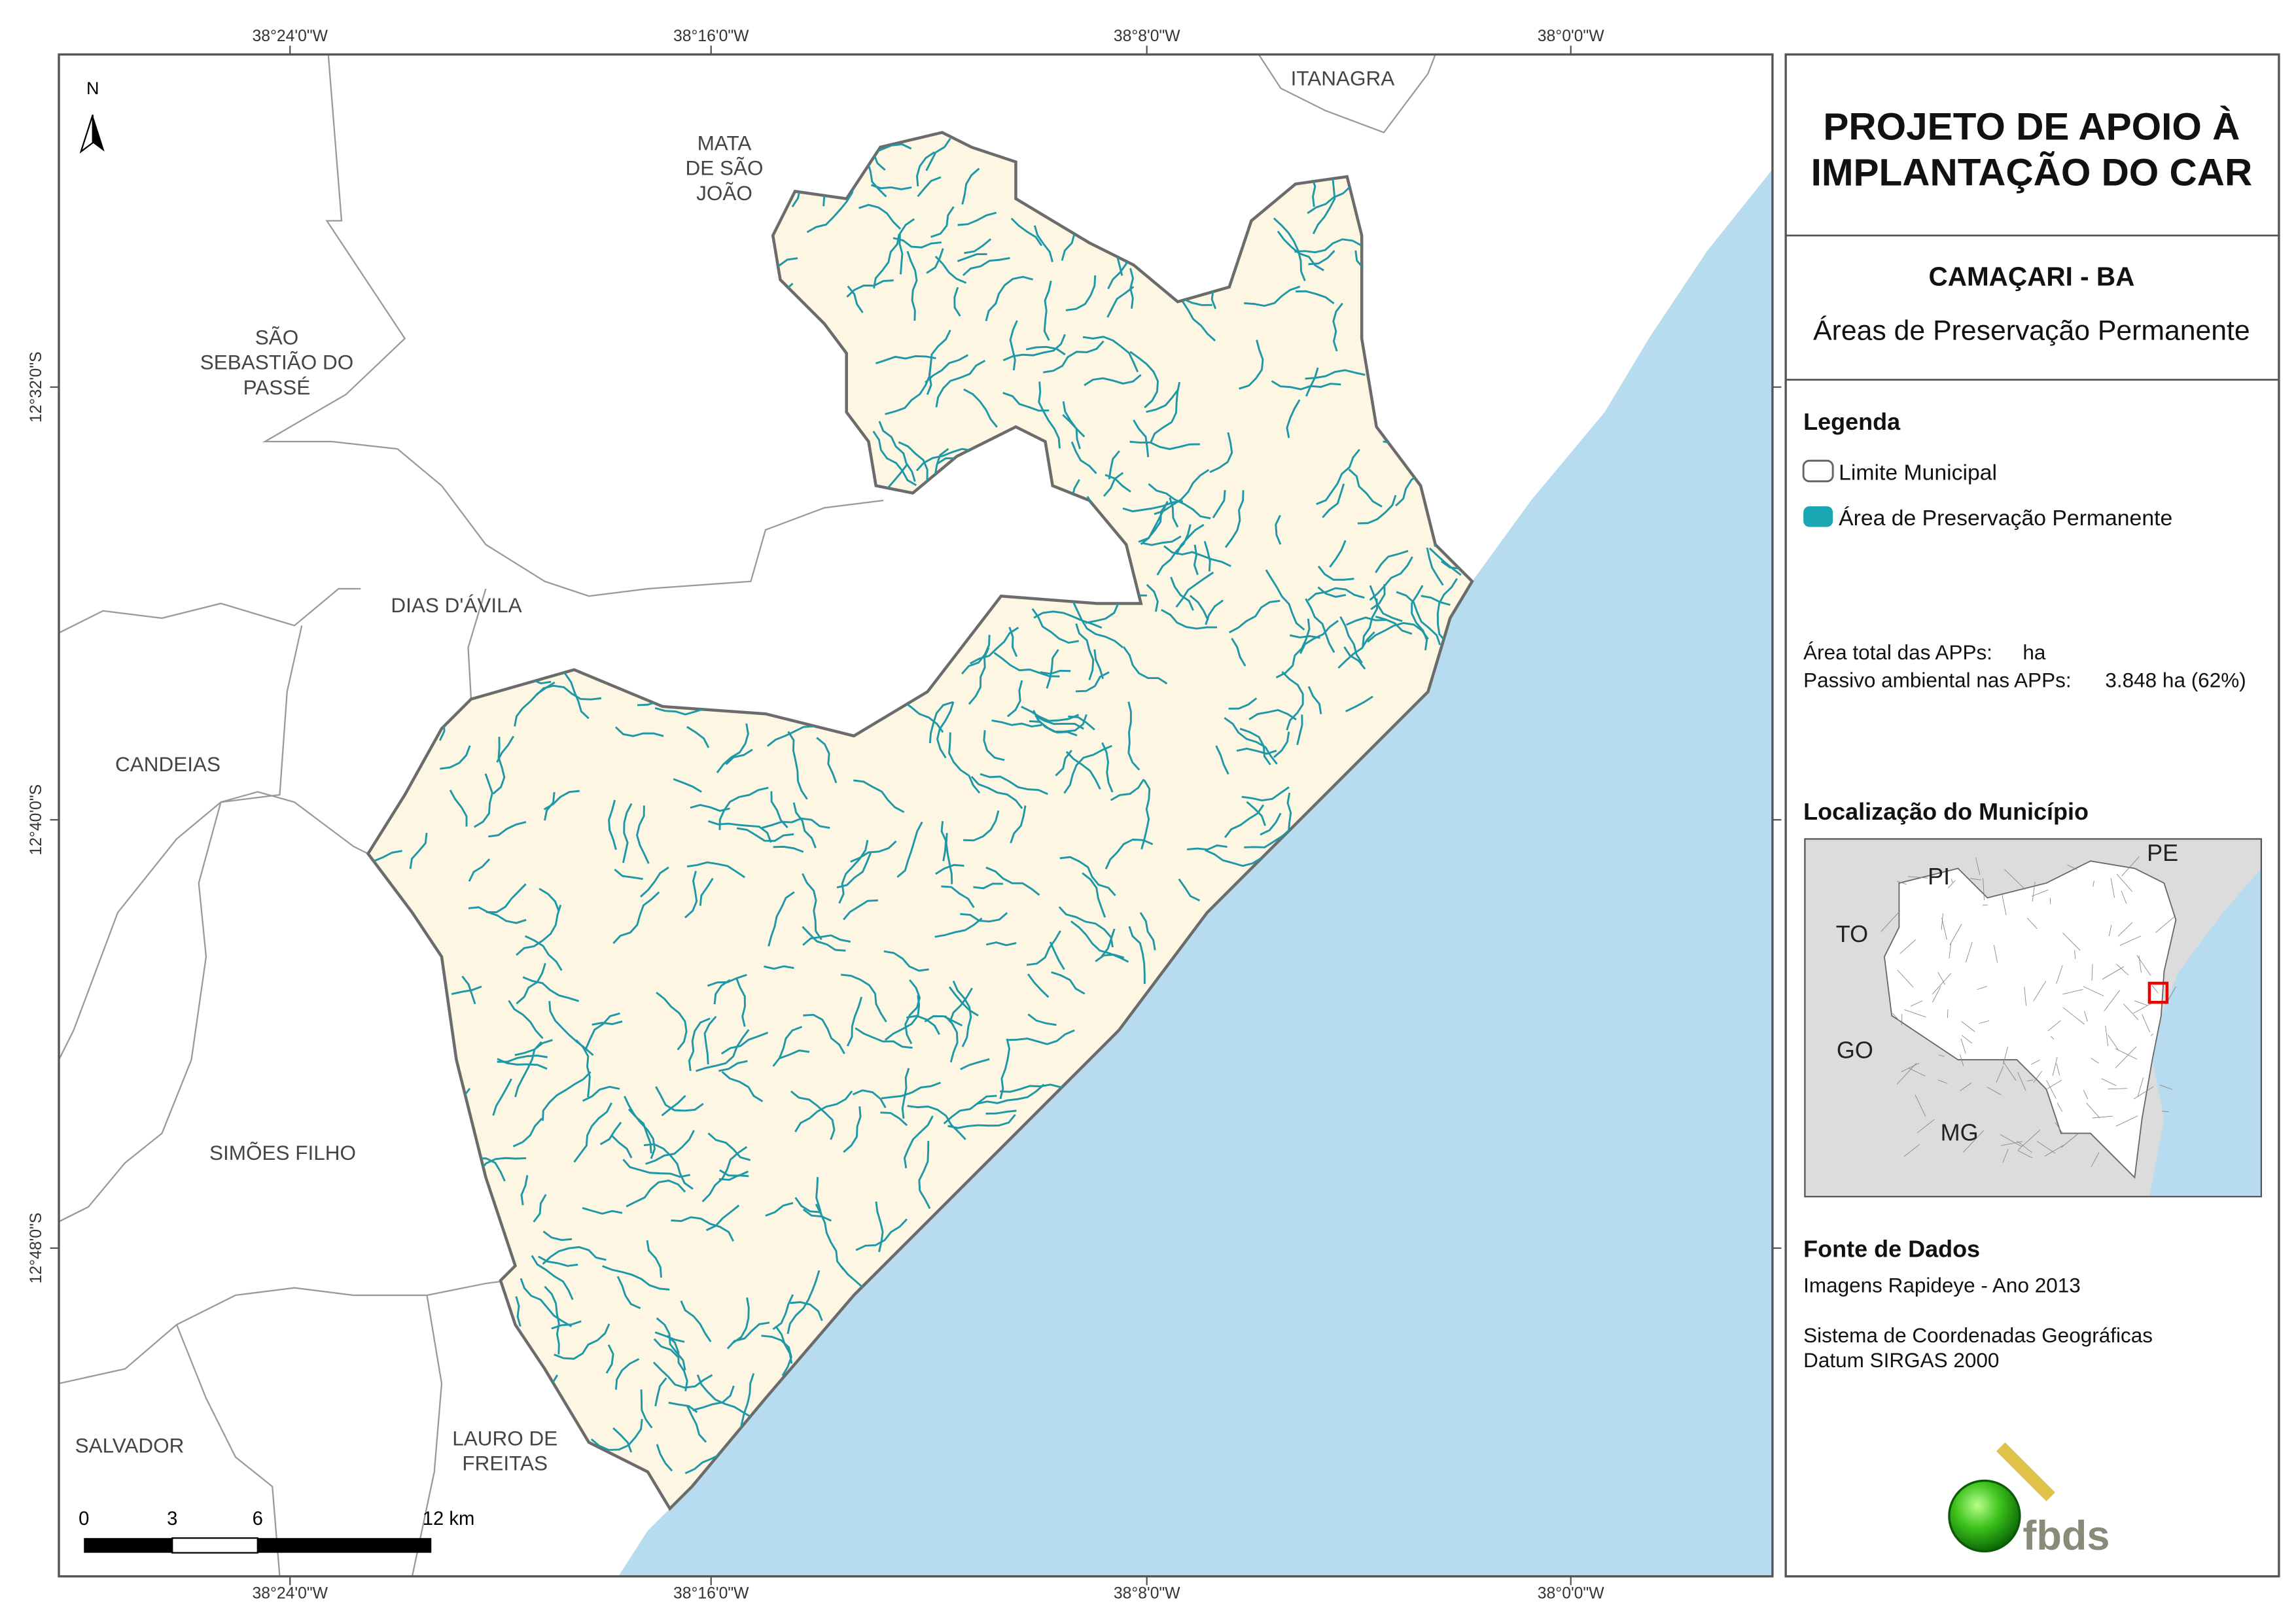 This screenshot has width=2296, height=1623. Describe the element at coordinates (92, 88) in the screenshot. I see `north-label: N` at that location.